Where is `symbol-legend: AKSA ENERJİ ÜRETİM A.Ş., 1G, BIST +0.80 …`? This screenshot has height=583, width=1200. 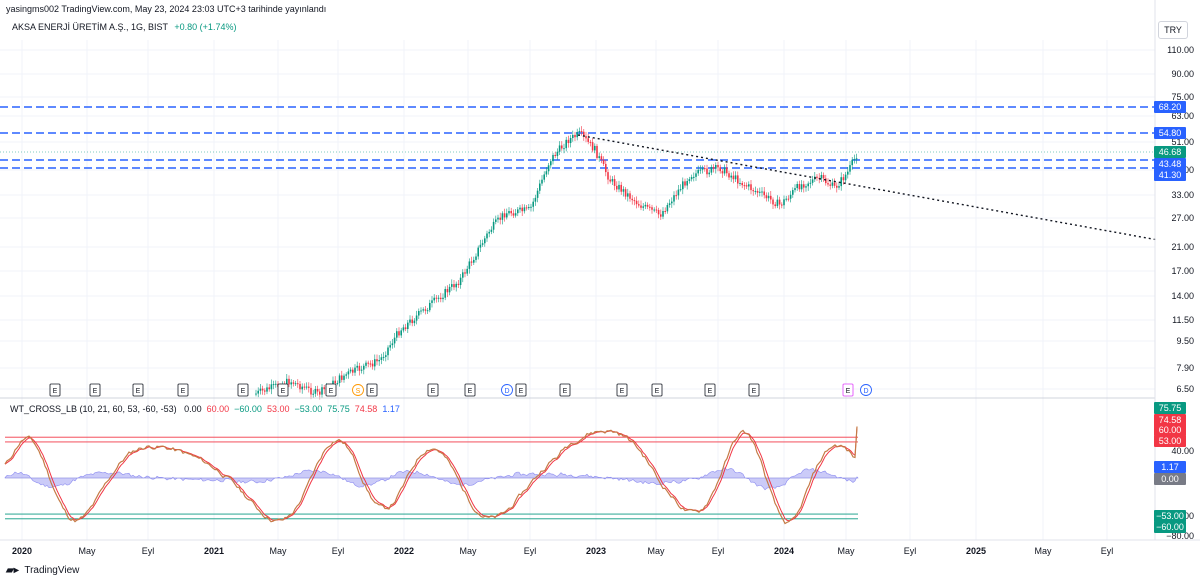 symbol-legend: AKSA ENERJİ ÜRETİM A.Ş., 1G, BIST +0.80 … is located at coordinates (124, 27).